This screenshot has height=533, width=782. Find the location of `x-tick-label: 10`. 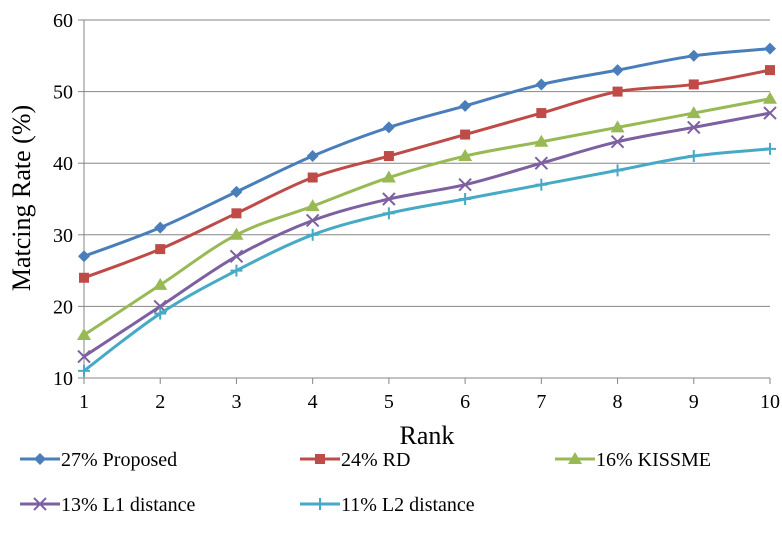

x-tick-label: 10 is located at coordinates (770, 402).